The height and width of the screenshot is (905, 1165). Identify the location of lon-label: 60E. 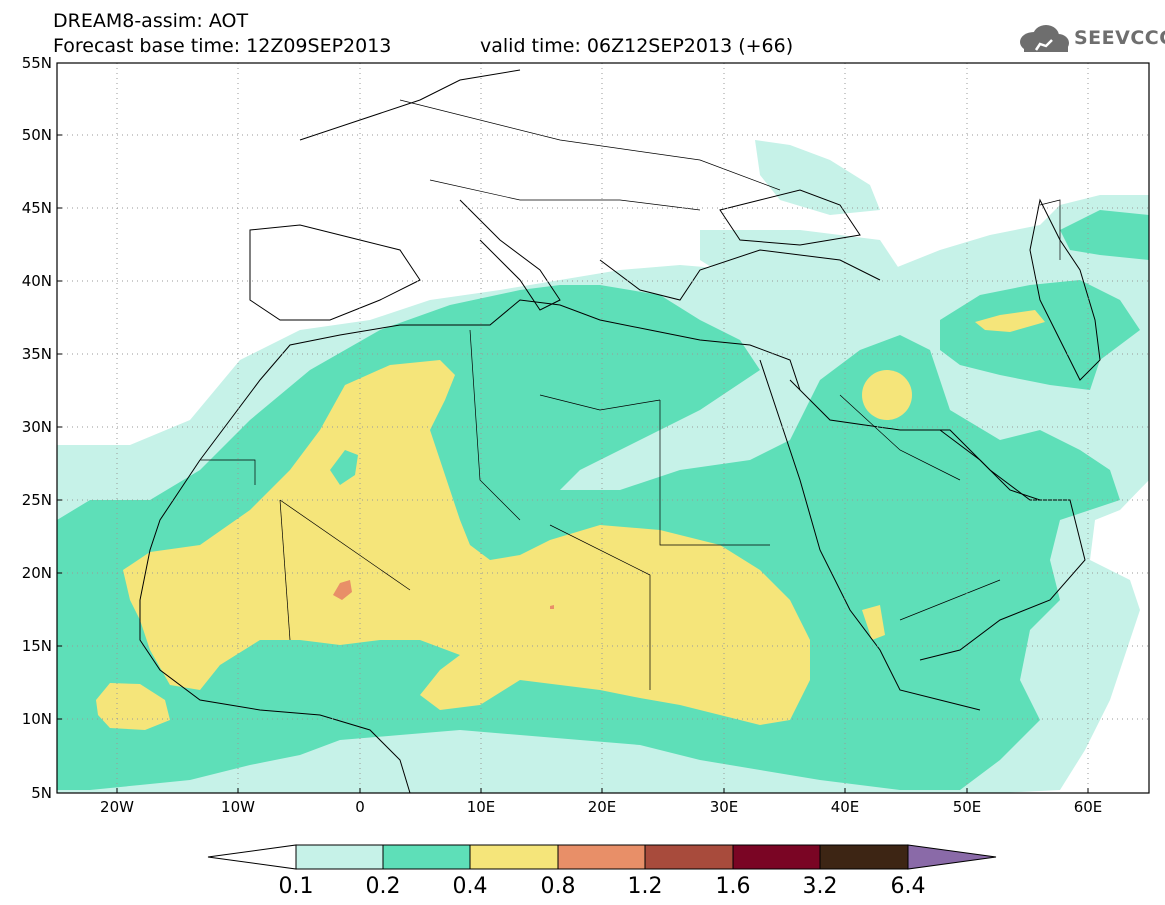
(1088, 807).